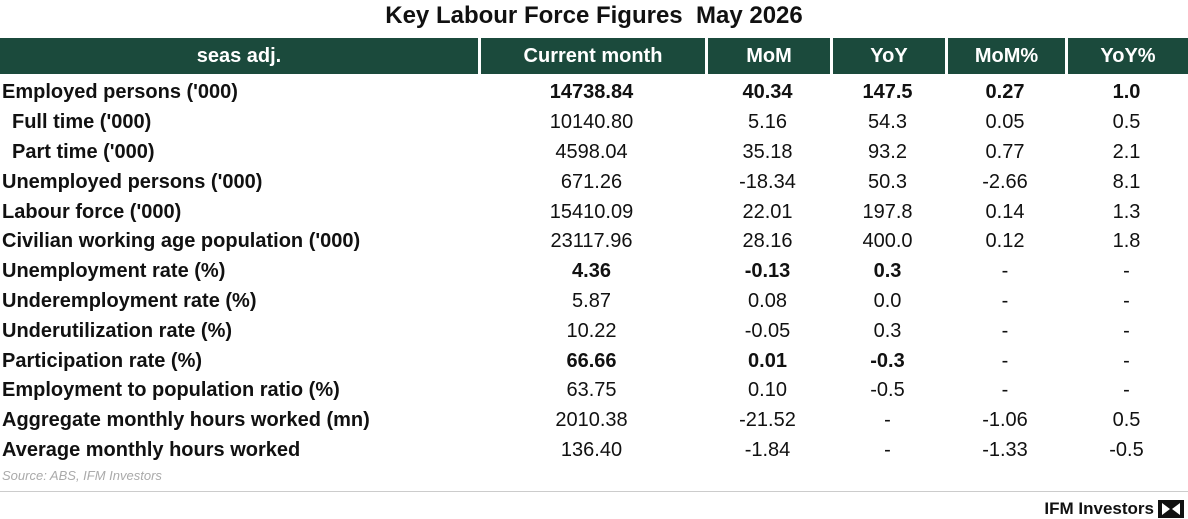 Image resolution: width=1188 pixels, height=519 pixels. I want to click on header-cell: YoY%, so click(1126, 56).